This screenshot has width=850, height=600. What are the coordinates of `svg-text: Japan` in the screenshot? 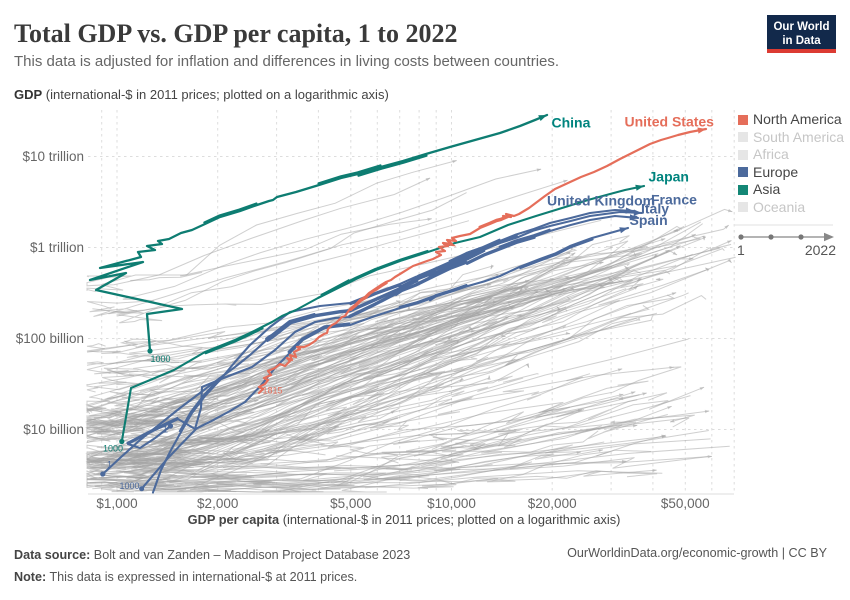 It's located at (669, 177).